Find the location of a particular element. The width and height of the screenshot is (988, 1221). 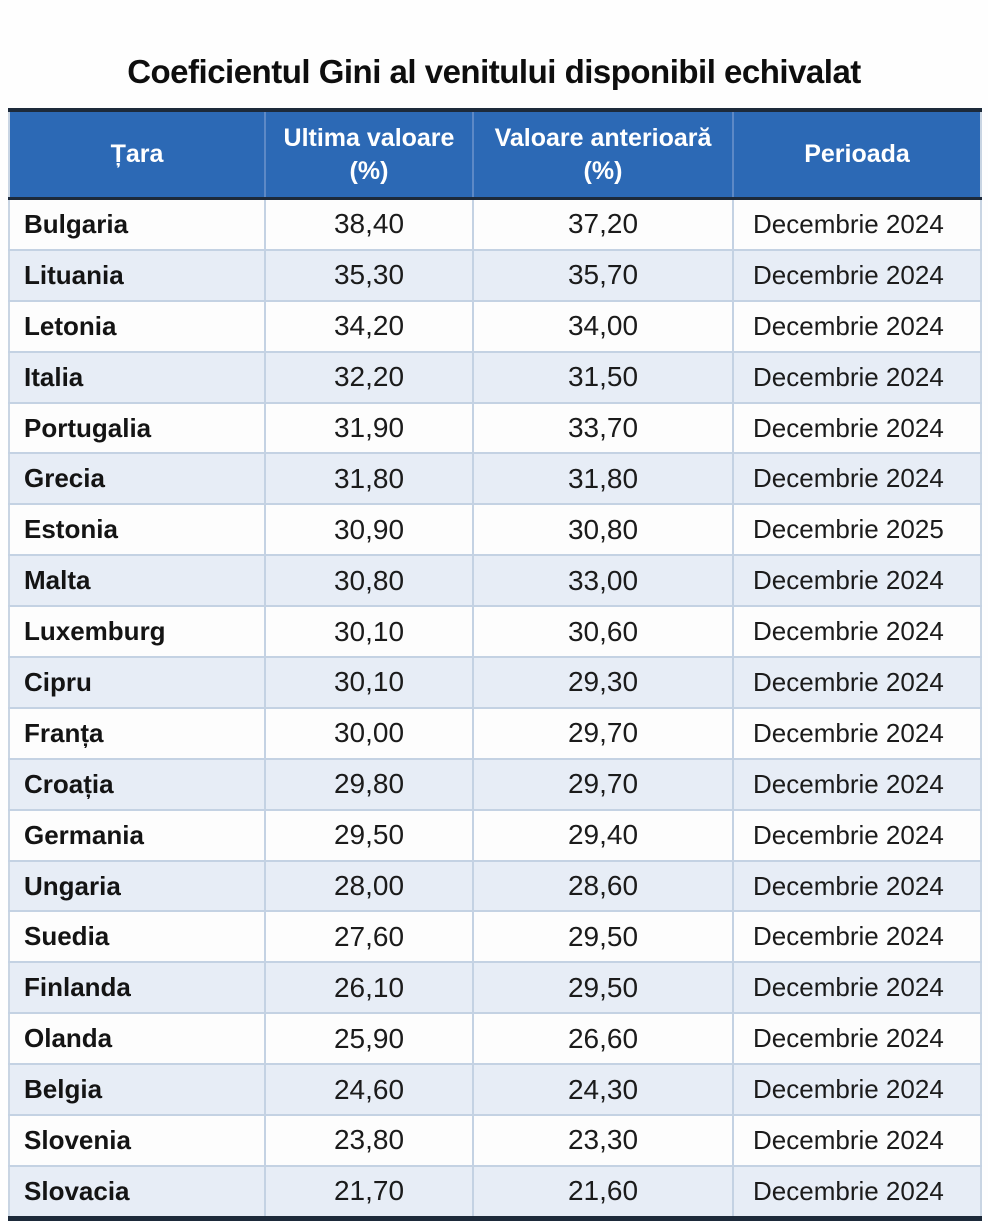

last-value-cell: 31,80 is located at coordinates (368, 478).